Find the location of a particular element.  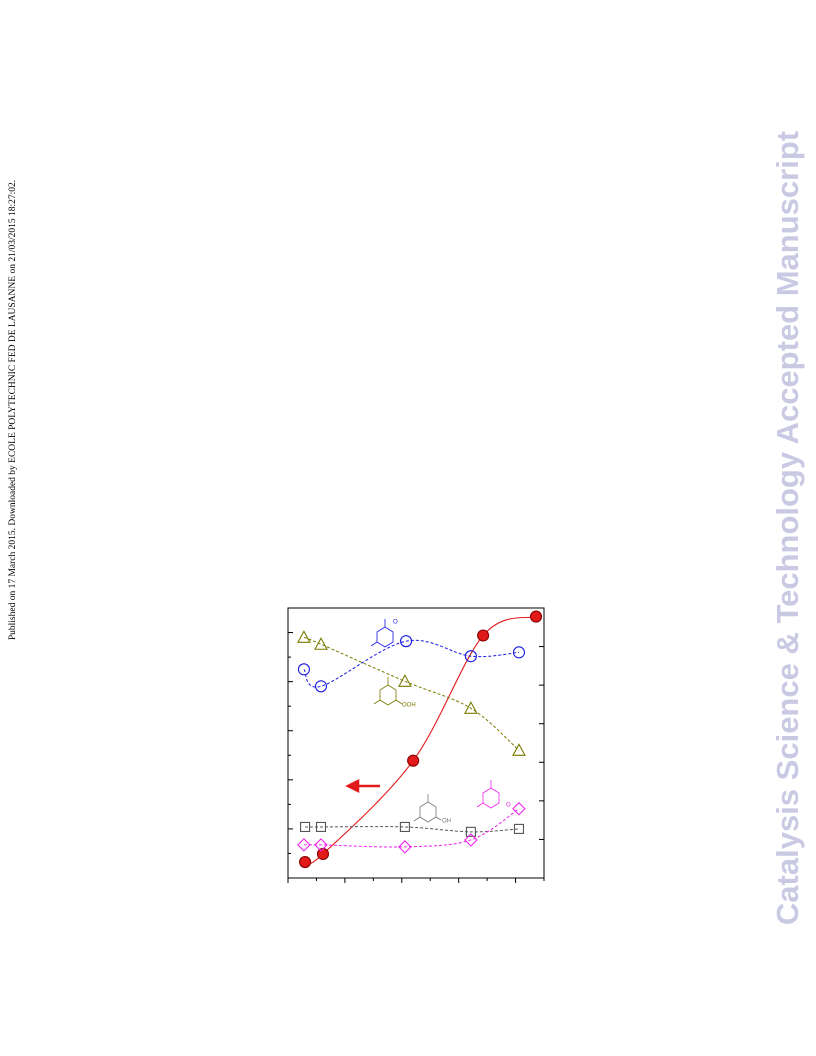

molecule-label: OOH is located at coordinates (409, 706).